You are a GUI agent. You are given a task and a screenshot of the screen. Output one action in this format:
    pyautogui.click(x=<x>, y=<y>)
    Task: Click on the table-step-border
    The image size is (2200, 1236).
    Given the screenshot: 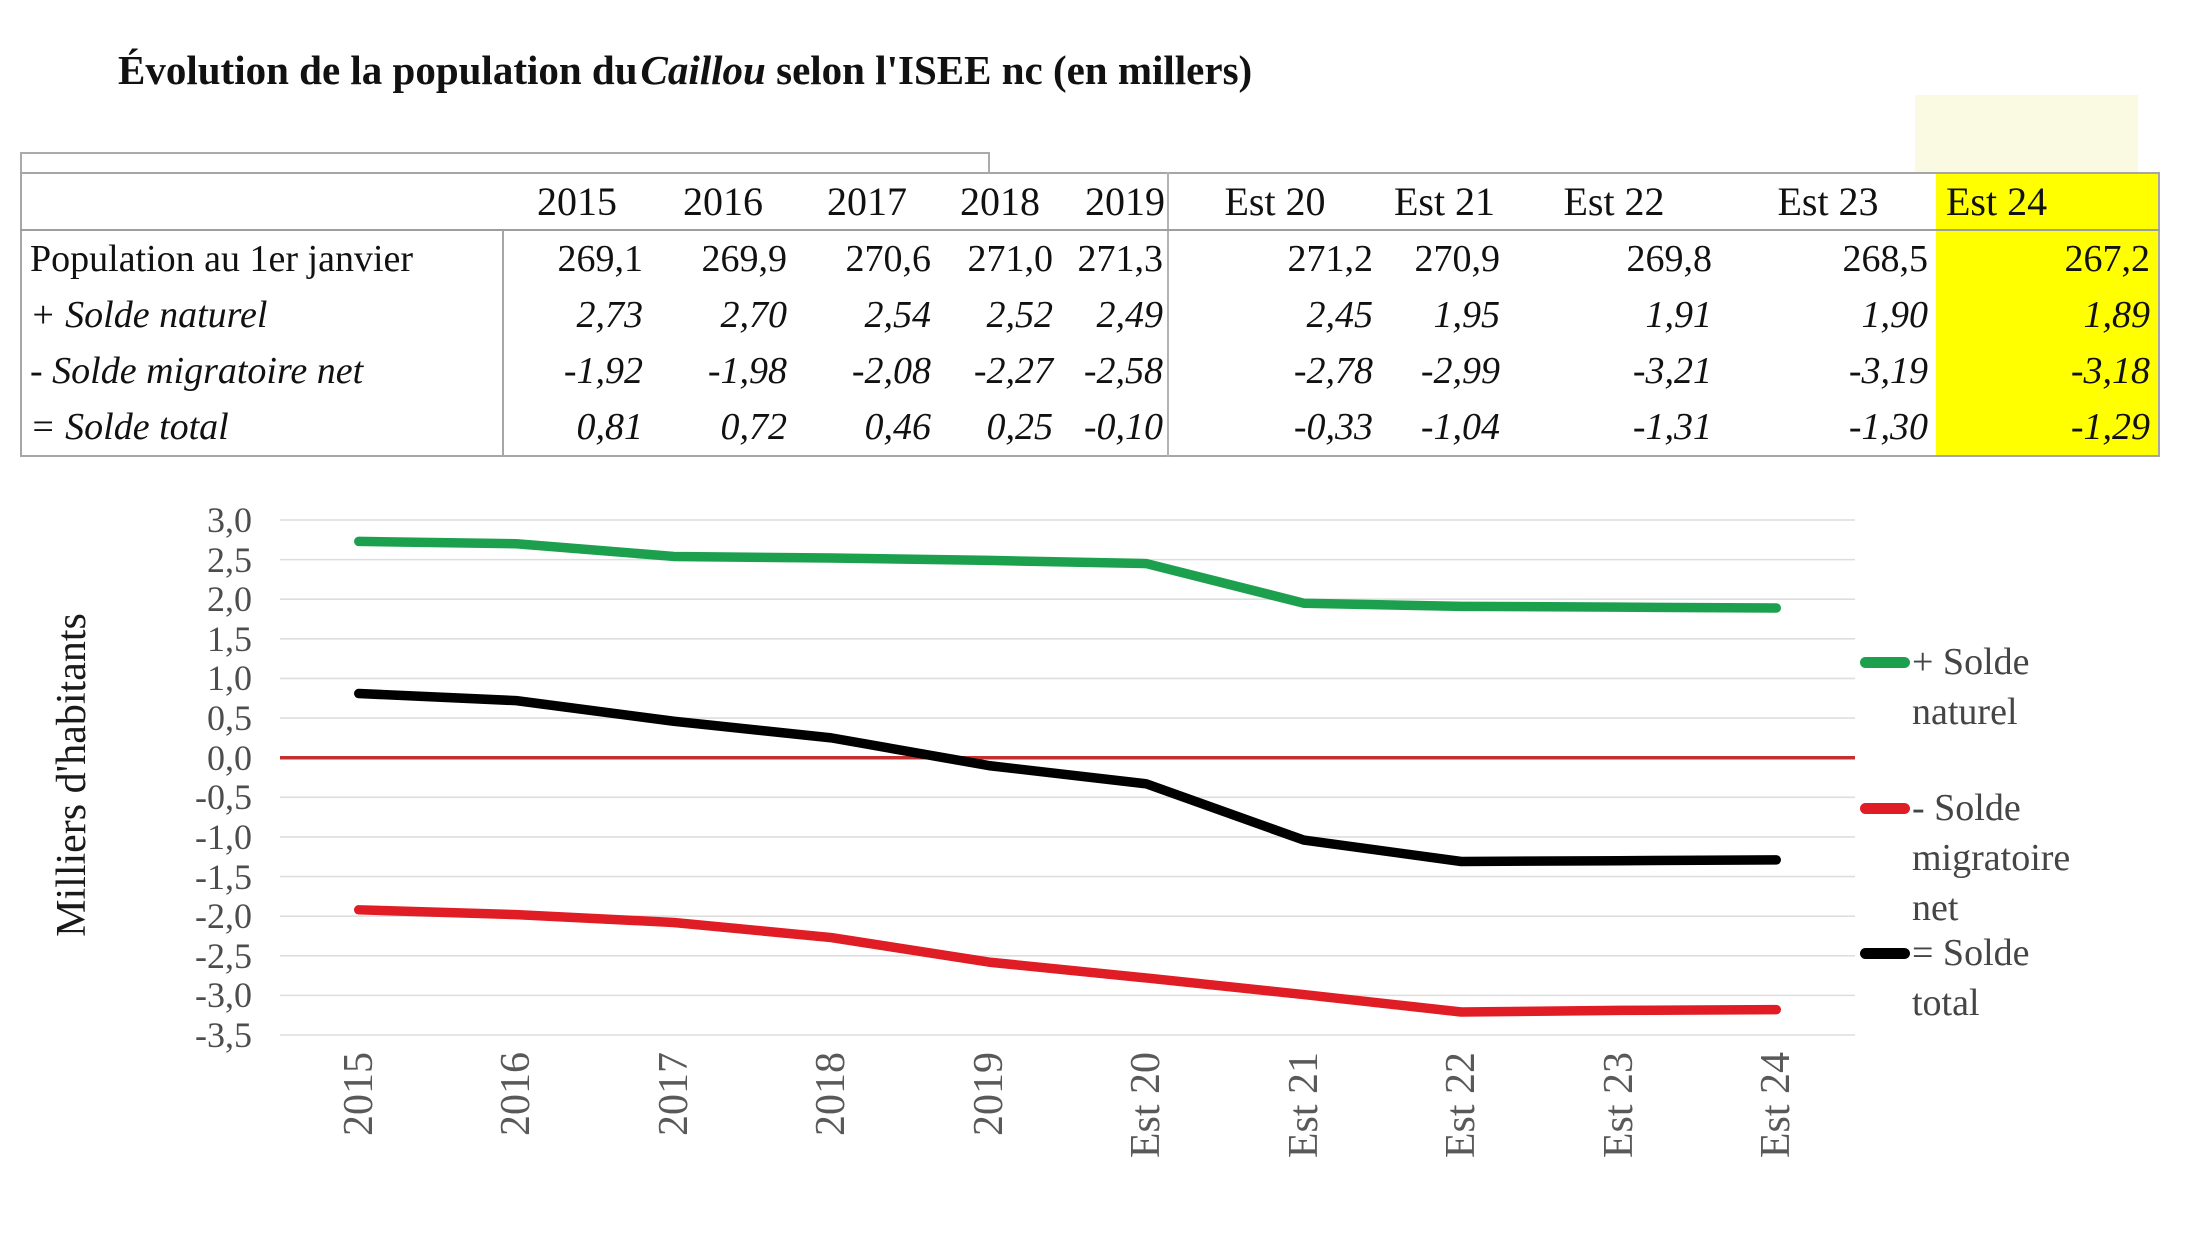 What is the action you would take?
    pyautogui.click(x=505, y=163)
    